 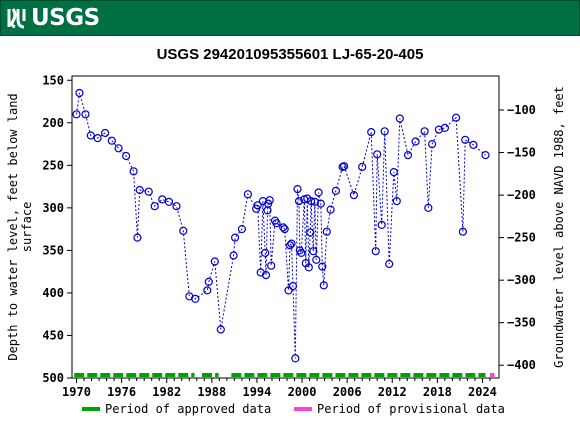 What do you see at coordinates (57, 229) in the screenshot?
I see `left-axis: 150 200 250 300 350 400 450 500` at bounding box center [57, 229].